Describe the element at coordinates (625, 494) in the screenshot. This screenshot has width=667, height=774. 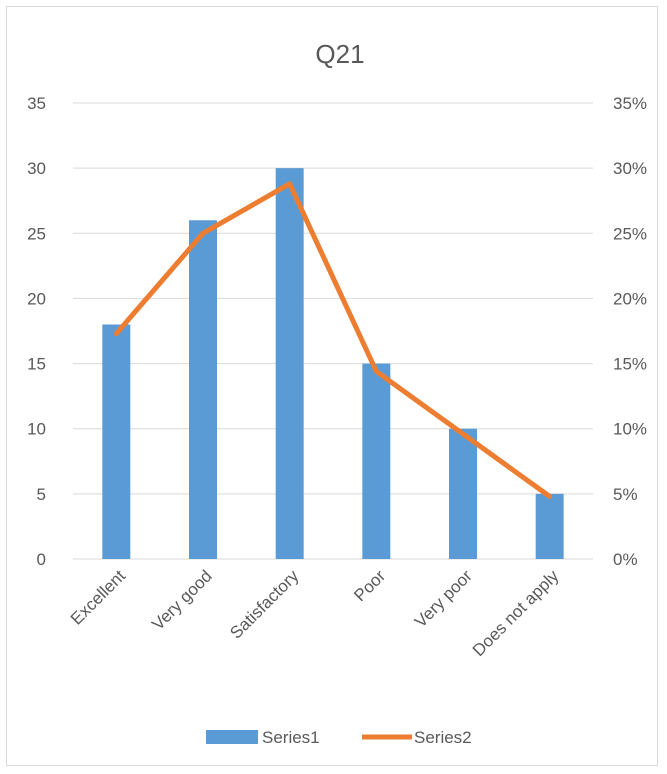
I see `right-tick-label: 5%` at that location.